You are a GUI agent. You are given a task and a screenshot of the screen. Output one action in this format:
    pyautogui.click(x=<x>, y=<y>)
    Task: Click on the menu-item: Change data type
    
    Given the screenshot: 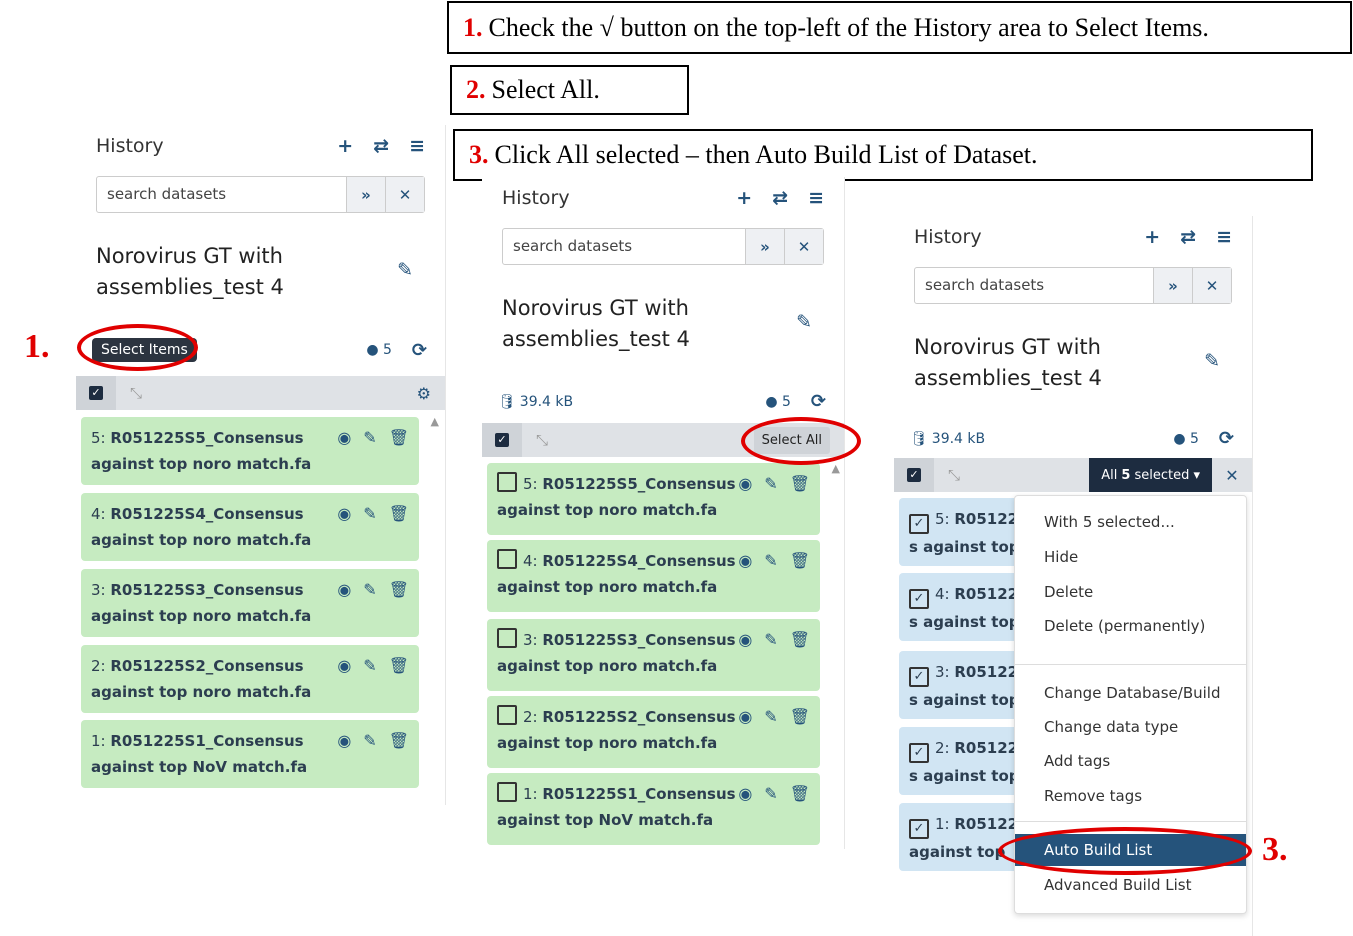 What is the action you would take?
    pyautogui.click(x=1111, y=727)
    